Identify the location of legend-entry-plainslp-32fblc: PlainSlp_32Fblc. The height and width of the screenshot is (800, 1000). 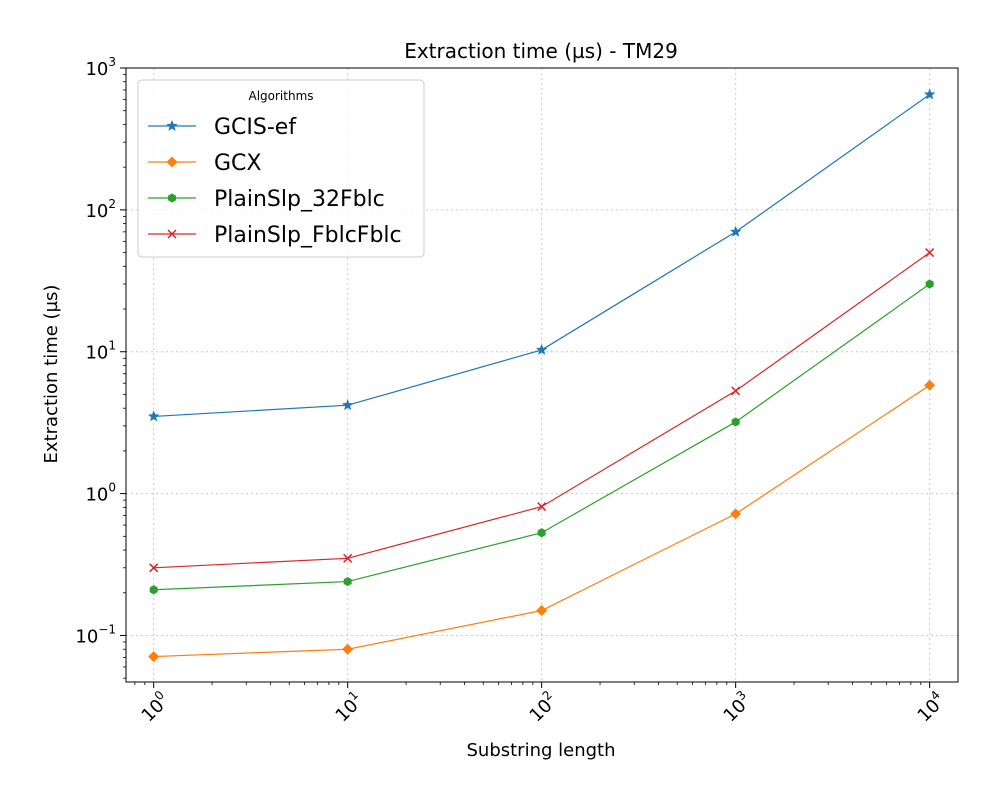
(266, 199).